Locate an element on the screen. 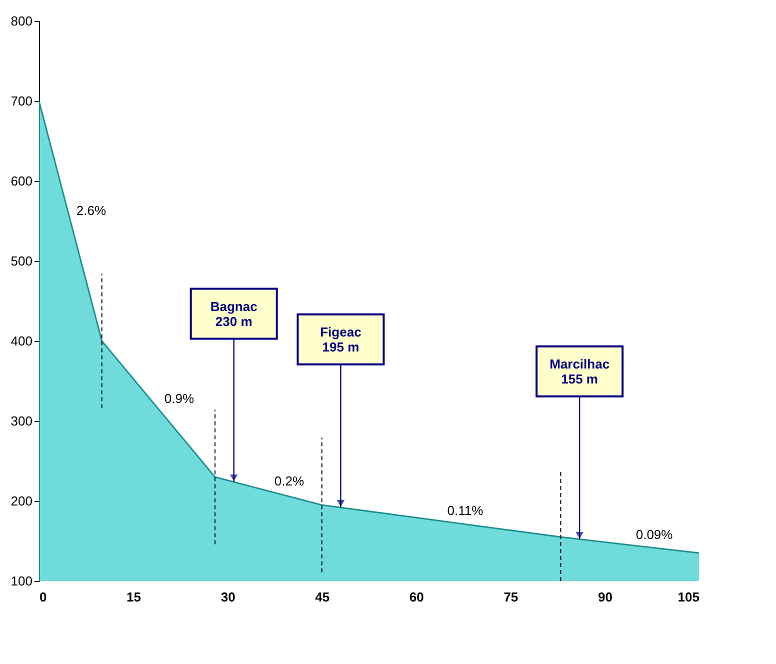 The height and width of the screenshot is (664, 776). x-tick-label: 0 is located at coordinates (43, 597).